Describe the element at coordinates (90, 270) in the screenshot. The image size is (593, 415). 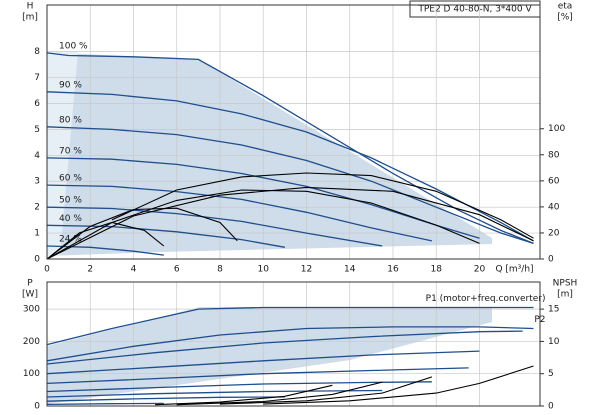
I see `x-tick-label: 2` at that location.